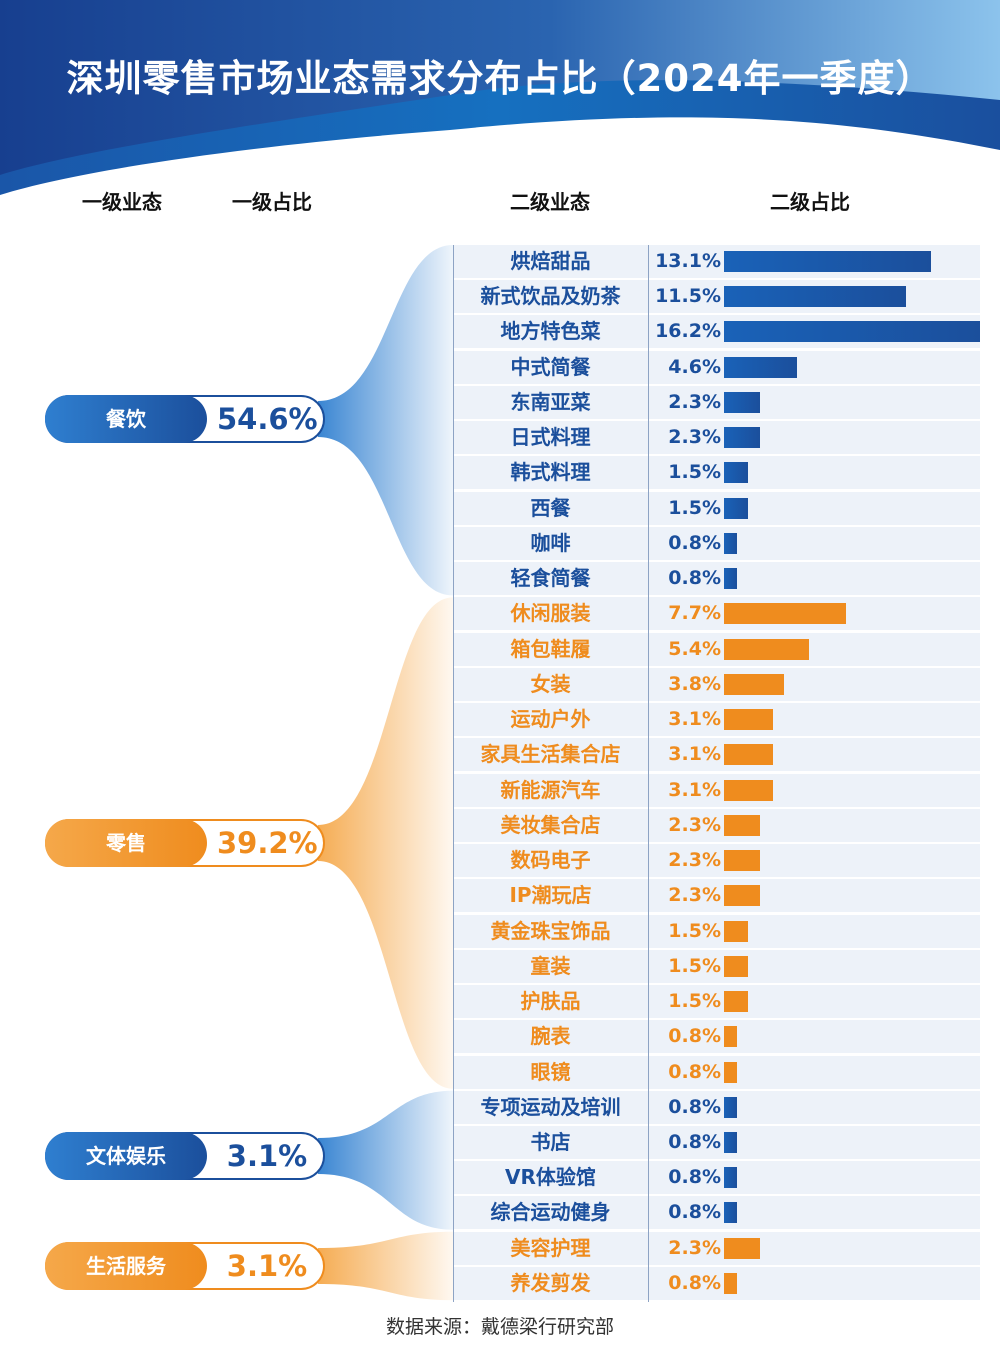 The width and height of the screenshot is (1000, 1363). Describe the element at coordinates (550, 1142) in the screenshot. I see `level2-name: 书店` at that location.